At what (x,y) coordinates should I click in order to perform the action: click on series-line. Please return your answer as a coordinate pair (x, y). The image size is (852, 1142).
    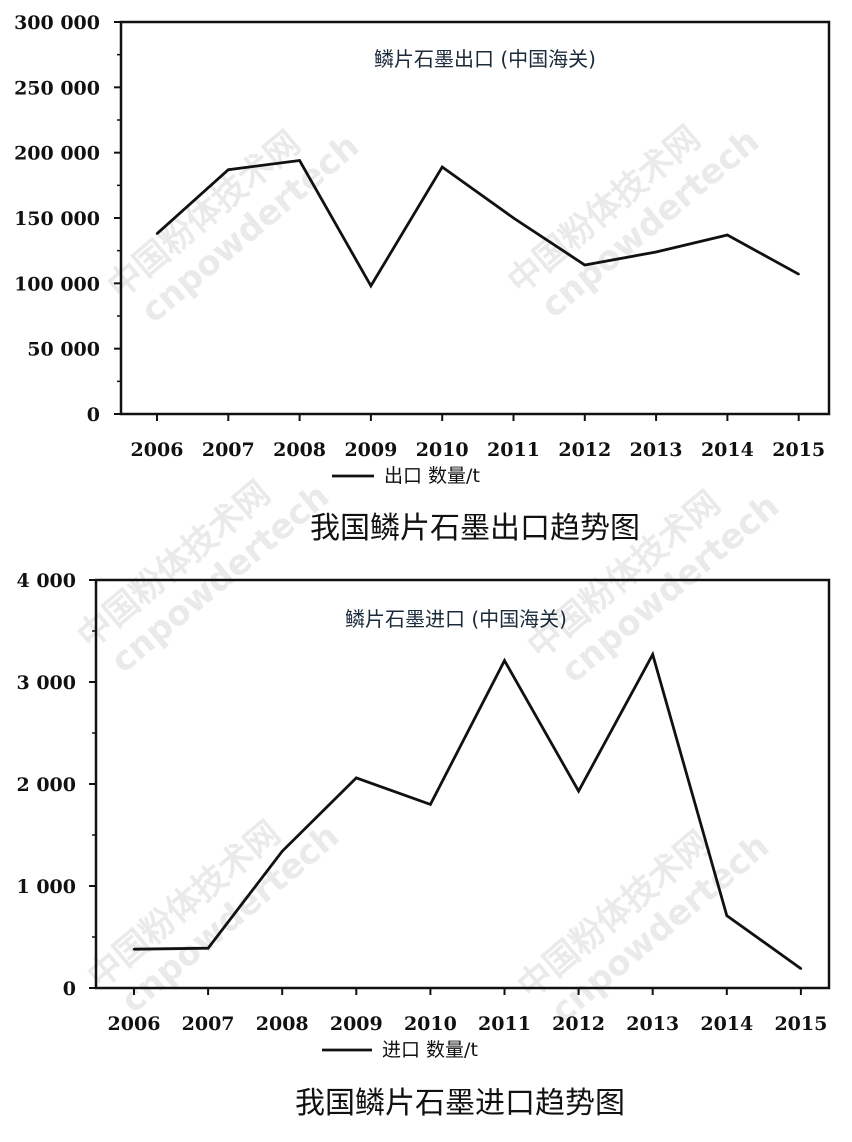
    Looking at the image, I should click on (478, 223).